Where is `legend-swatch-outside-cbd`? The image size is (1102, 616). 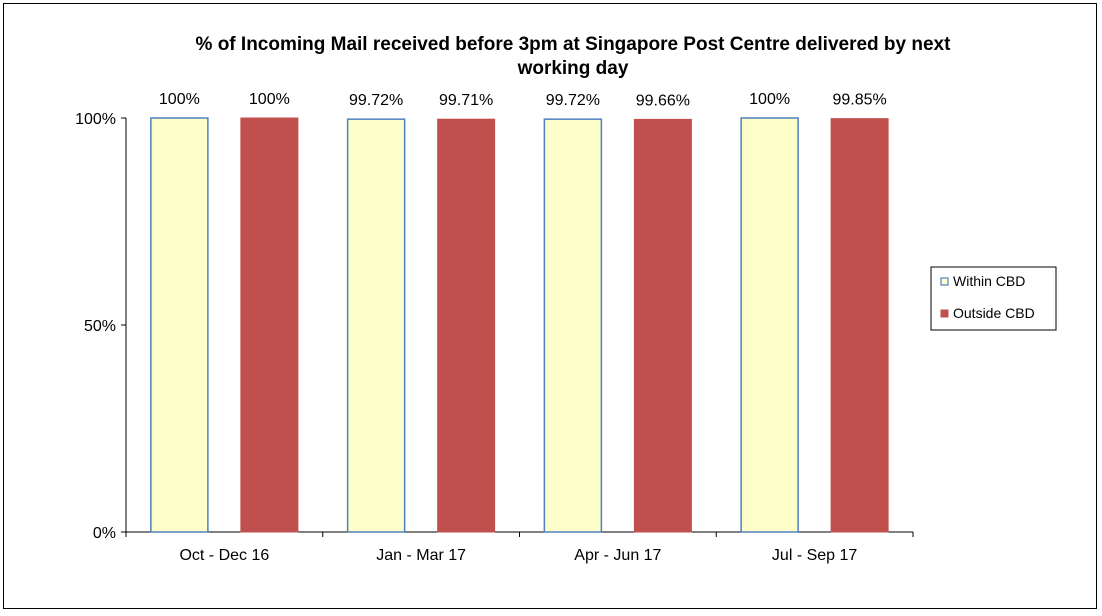
legend-swatch-outside-cbd is located at coordinates (944, 313).